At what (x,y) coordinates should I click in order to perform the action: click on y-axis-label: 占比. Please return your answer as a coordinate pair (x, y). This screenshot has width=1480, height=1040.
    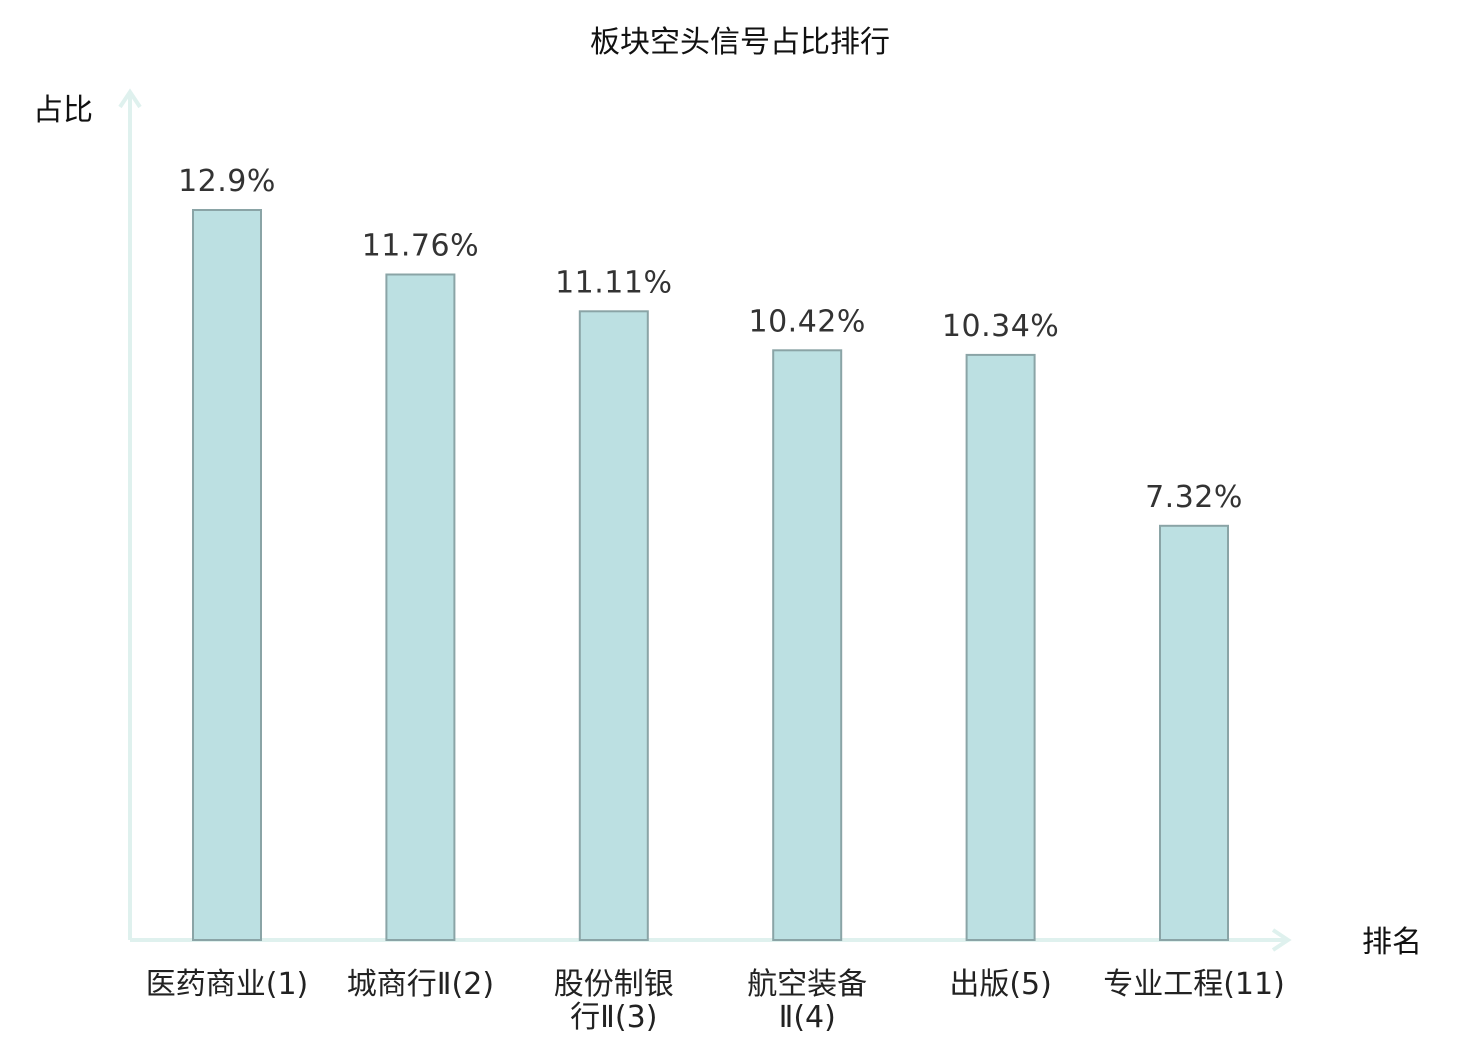
    Looking at the image, I should click on (63, 110).